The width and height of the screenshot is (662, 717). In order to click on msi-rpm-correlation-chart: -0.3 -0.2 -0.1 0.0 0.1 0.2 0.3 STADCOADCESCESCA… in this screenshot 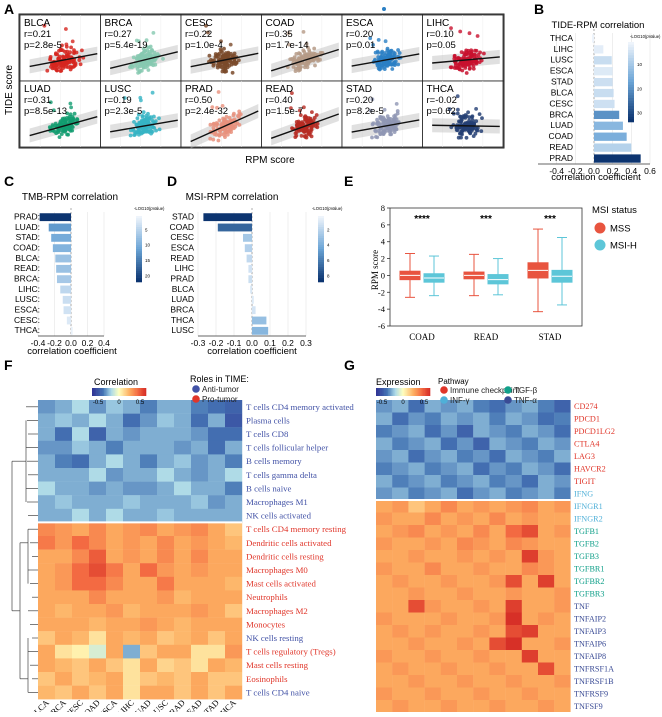, I will do `click(249, 278)`.